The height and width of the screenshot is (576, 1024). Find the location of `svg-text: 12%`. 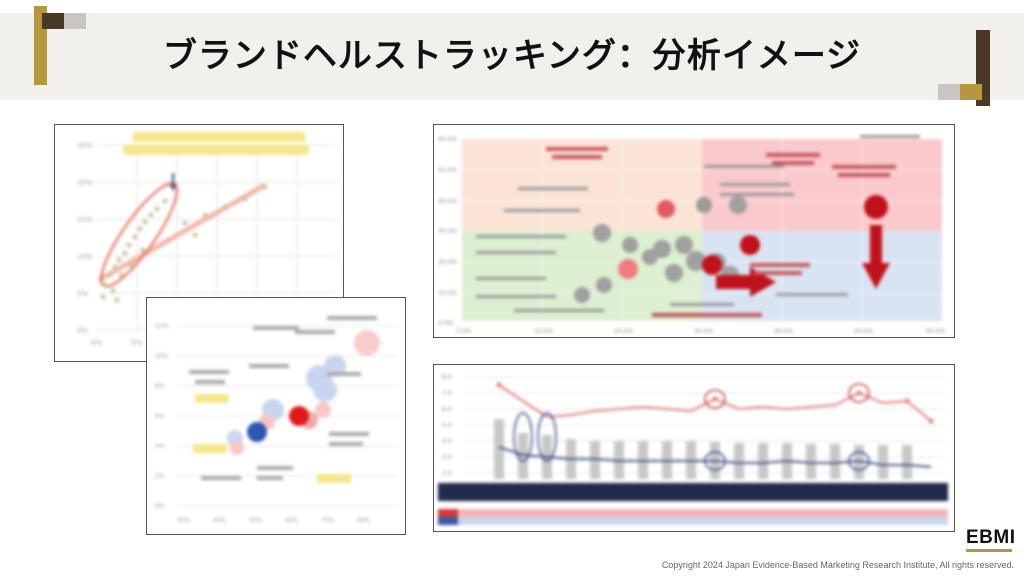

svg-text: 12% is located at coordinates (162, 326).